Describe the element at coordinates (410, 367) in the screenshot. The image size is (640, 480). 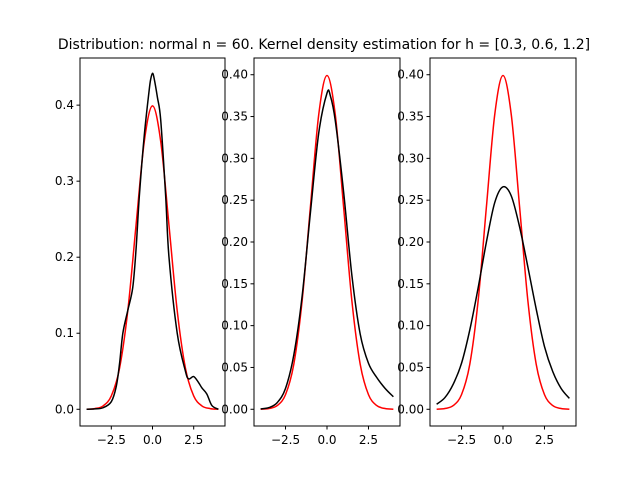
I see `panel-h-1-2-y-tick-label: 0.05` at that location.